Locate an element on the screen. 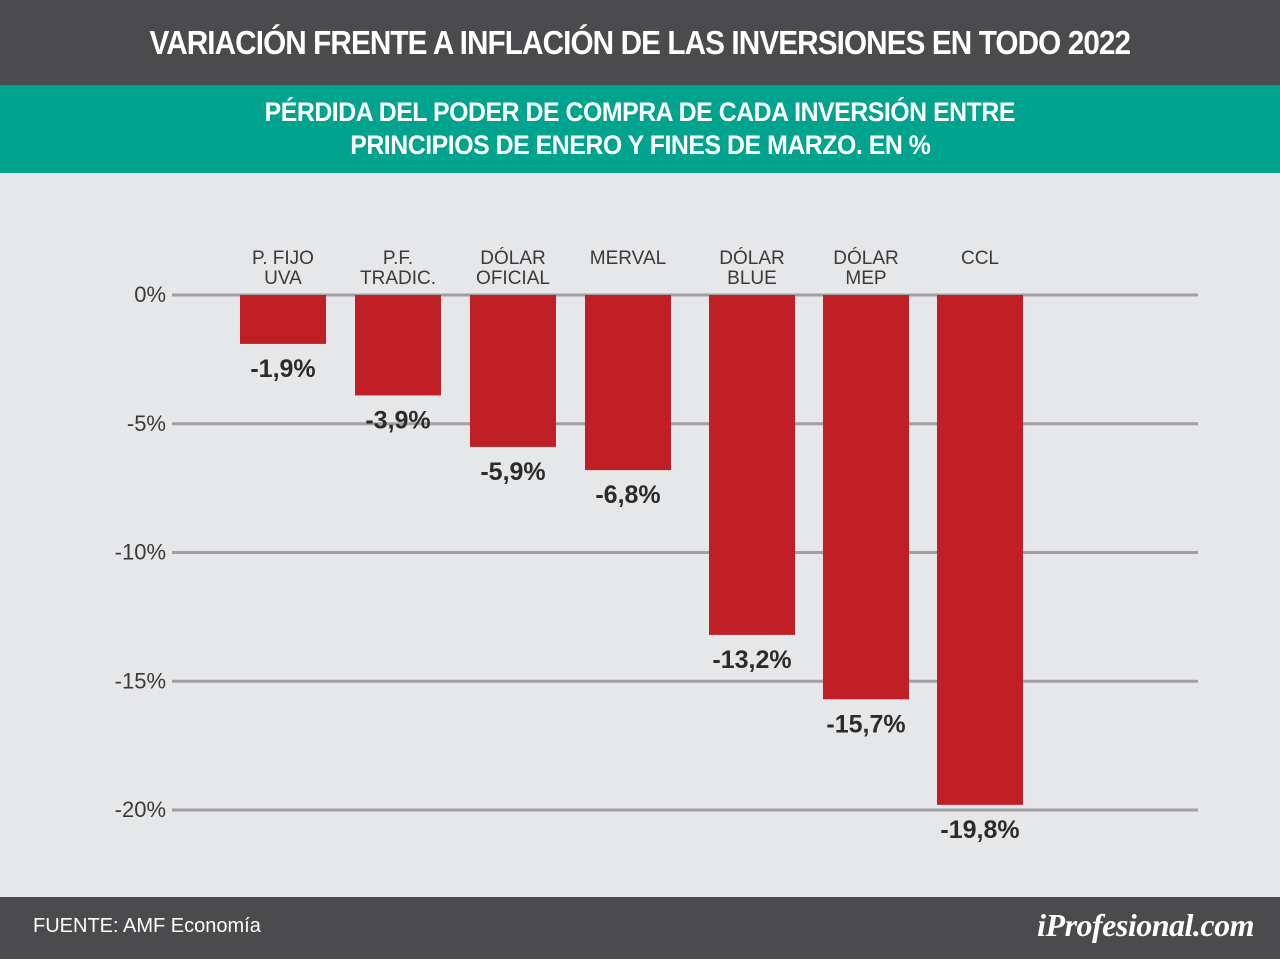 The width and height of the screenshot is (1280, 959). data-label: -6,8% is located at coordinates (627, 495).